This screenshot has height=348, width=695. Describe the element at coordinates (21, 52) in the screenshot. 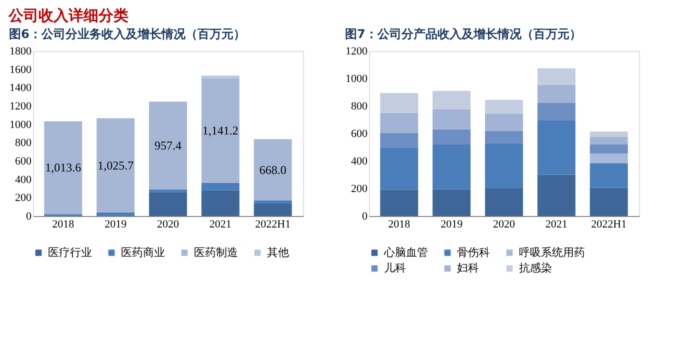

I see `y-tick-label: 1800` at that location.